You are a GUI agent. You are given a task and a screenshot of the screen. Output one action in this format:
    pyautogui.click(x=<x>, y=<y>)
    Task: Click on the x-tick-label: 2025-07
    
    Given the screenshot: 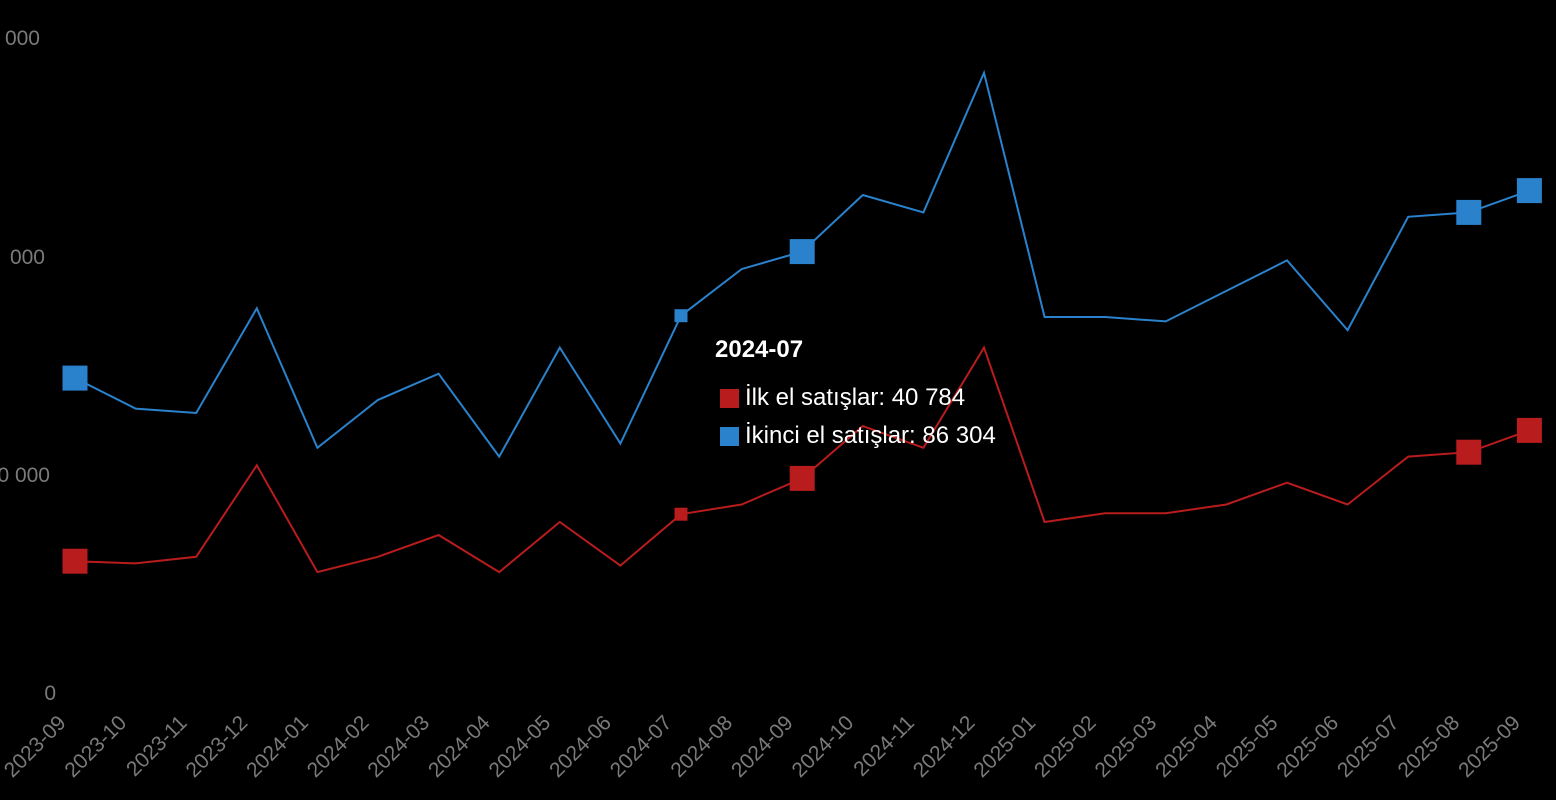 What is the action you would take?
    pyautogui.click(x=1368, y=746)
    